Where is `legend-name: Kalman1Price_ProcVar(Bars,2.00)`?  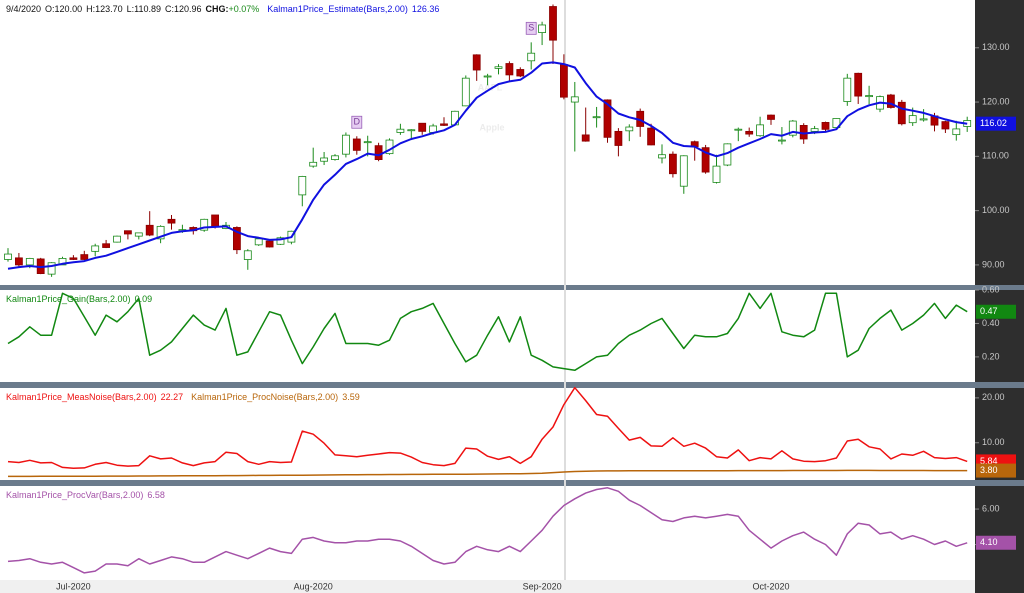 legend-name: Kalman1Price_ProcVar(Bars,2.00) is located at coordinates (74, 495).